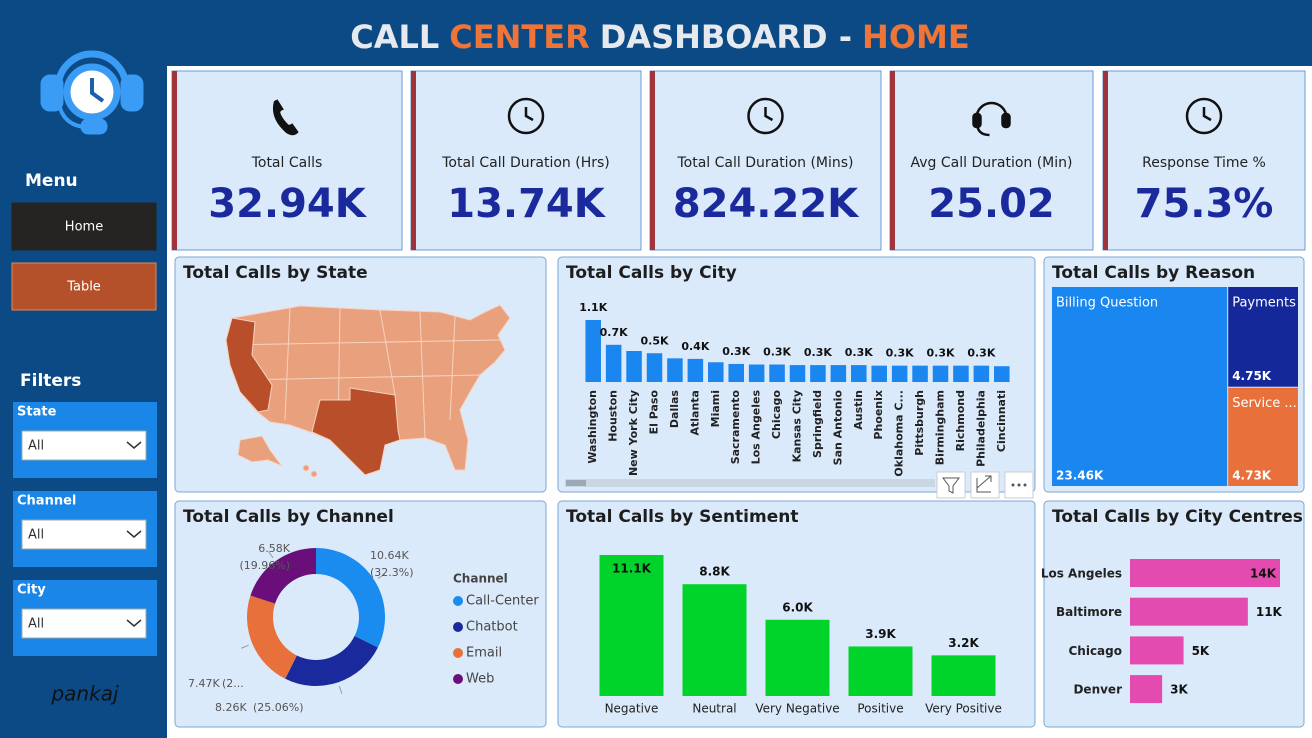 This screenshot has height=738, width=1312. Describe the element at coordinates (288, 204) in the screenshot. I see `kpi-value: 32.94K` at that location.